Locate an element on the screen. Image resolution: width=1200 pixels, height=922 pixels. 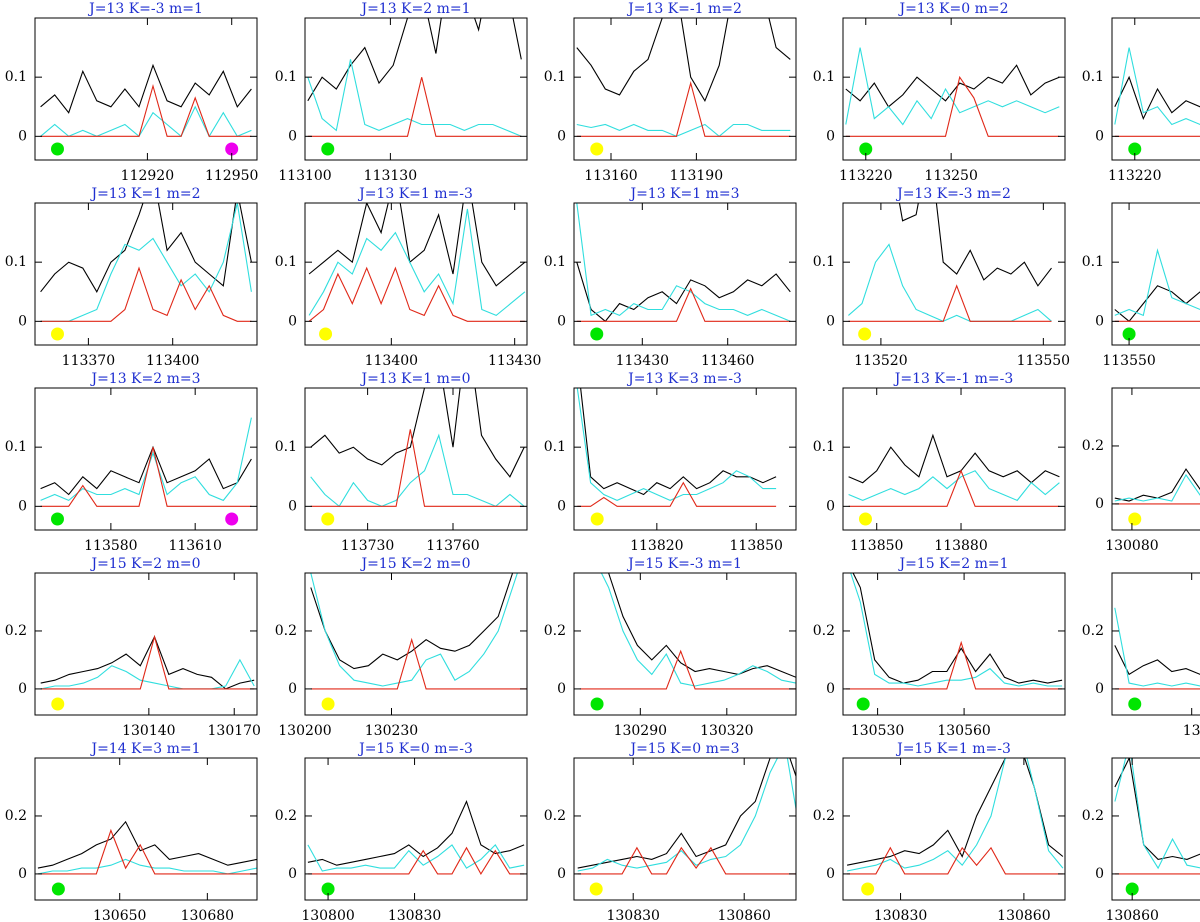
x-tick-label: 113370 is located at coordinates (88, 361).